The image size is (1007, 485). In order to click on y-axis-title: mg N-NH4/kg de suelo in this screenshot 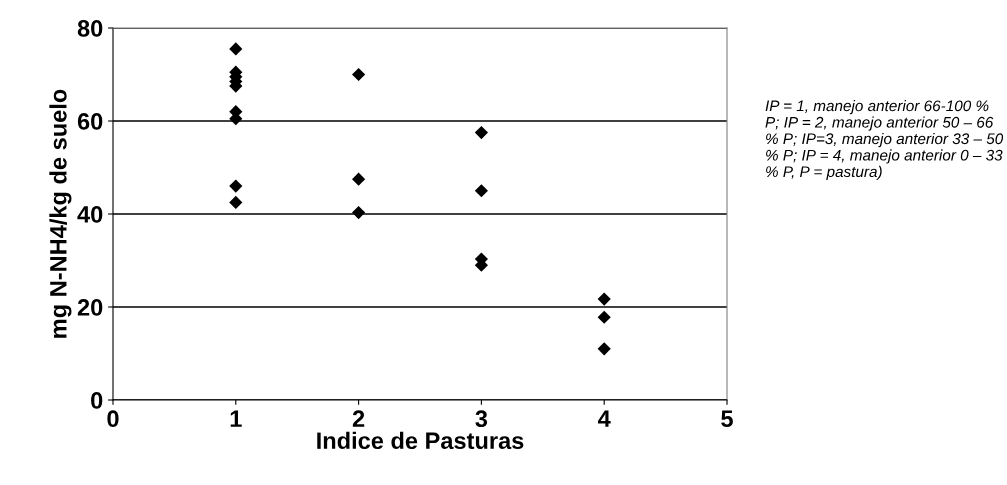, I will do `click(60, 213)`.